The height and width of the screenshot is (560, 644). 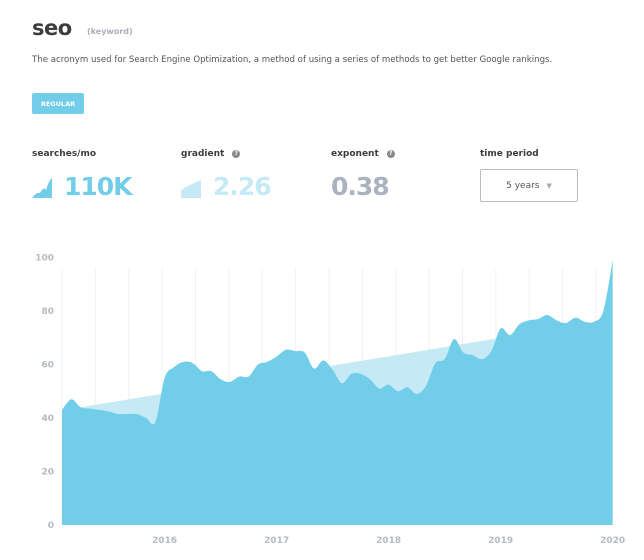 What do you see at coordinates (44, 259) in the screenshot?
I see `y-tick-label: 100` at bounding box center [44, 259].